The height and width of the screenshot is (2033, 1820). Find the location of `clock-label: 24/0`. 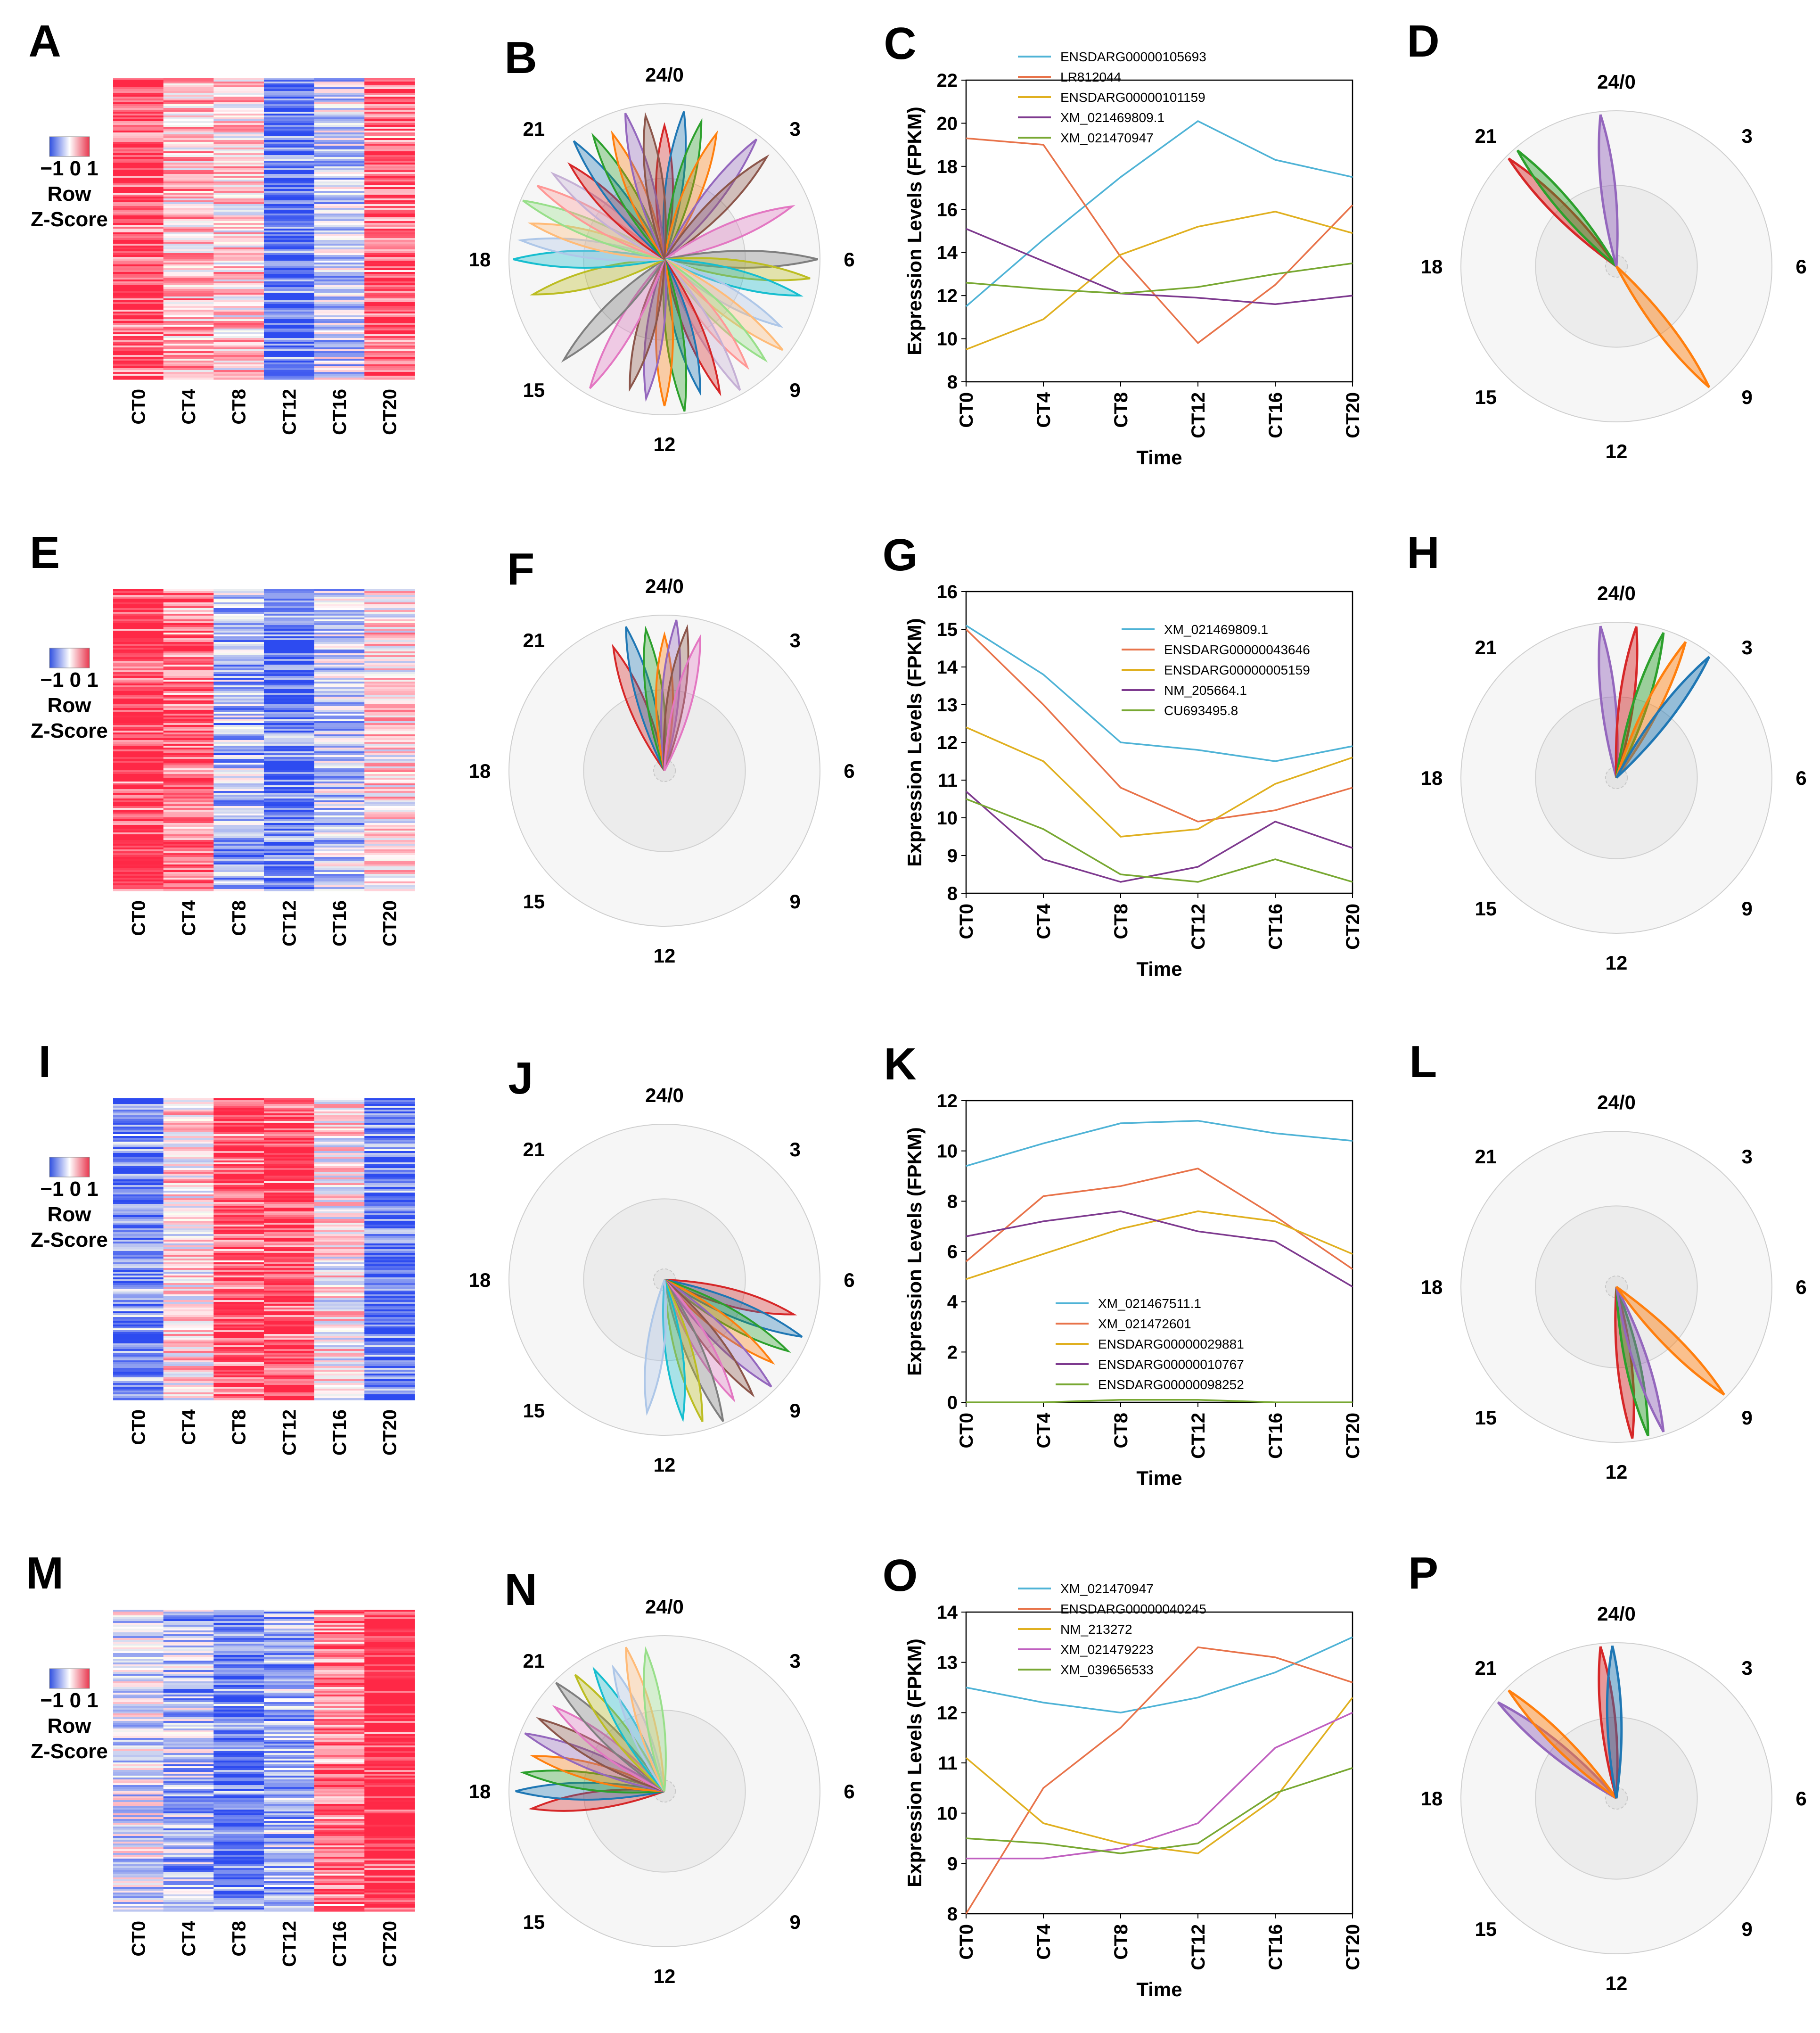

clock-label: 24/0 is located at coordinates (1616, 82).